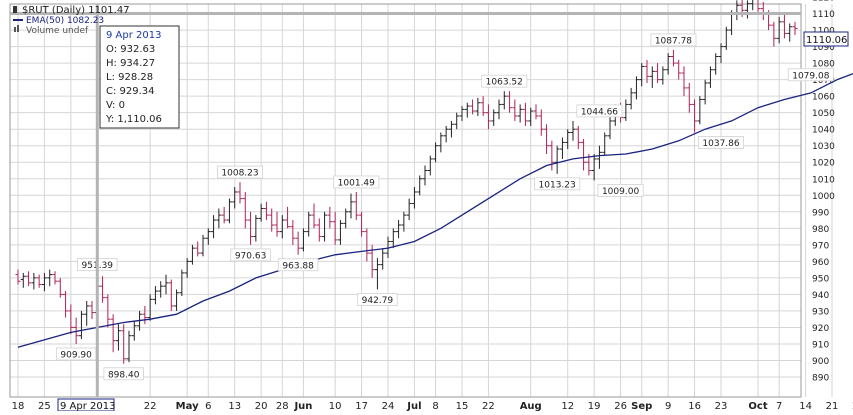 Image resolution: width=853 pixels, height=415 pixels. I want to click on annotation-label: 1044.66, so click(599, 112).